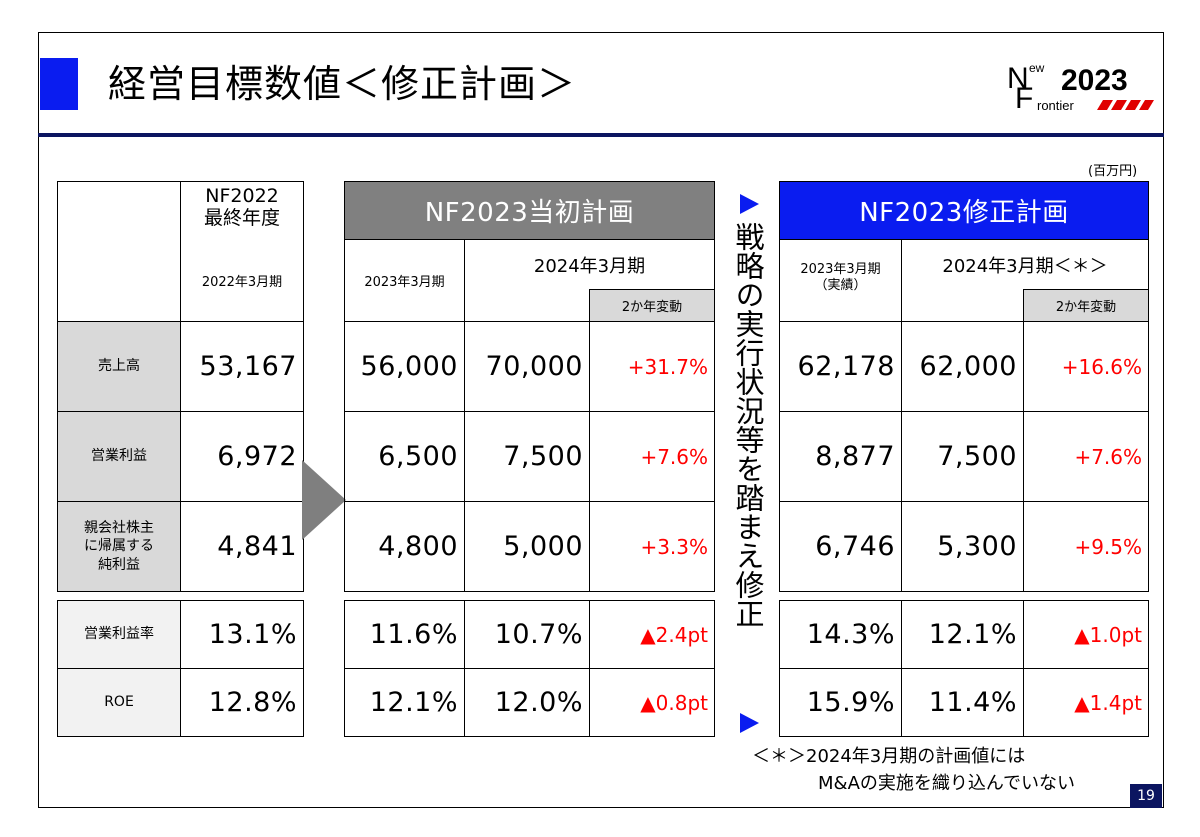 This screenshot has height=837, width=1200. Describe the element at coordinates (527, 546) in the screenshot. I see `initial-net-profit-2024: 5,000` at that location.